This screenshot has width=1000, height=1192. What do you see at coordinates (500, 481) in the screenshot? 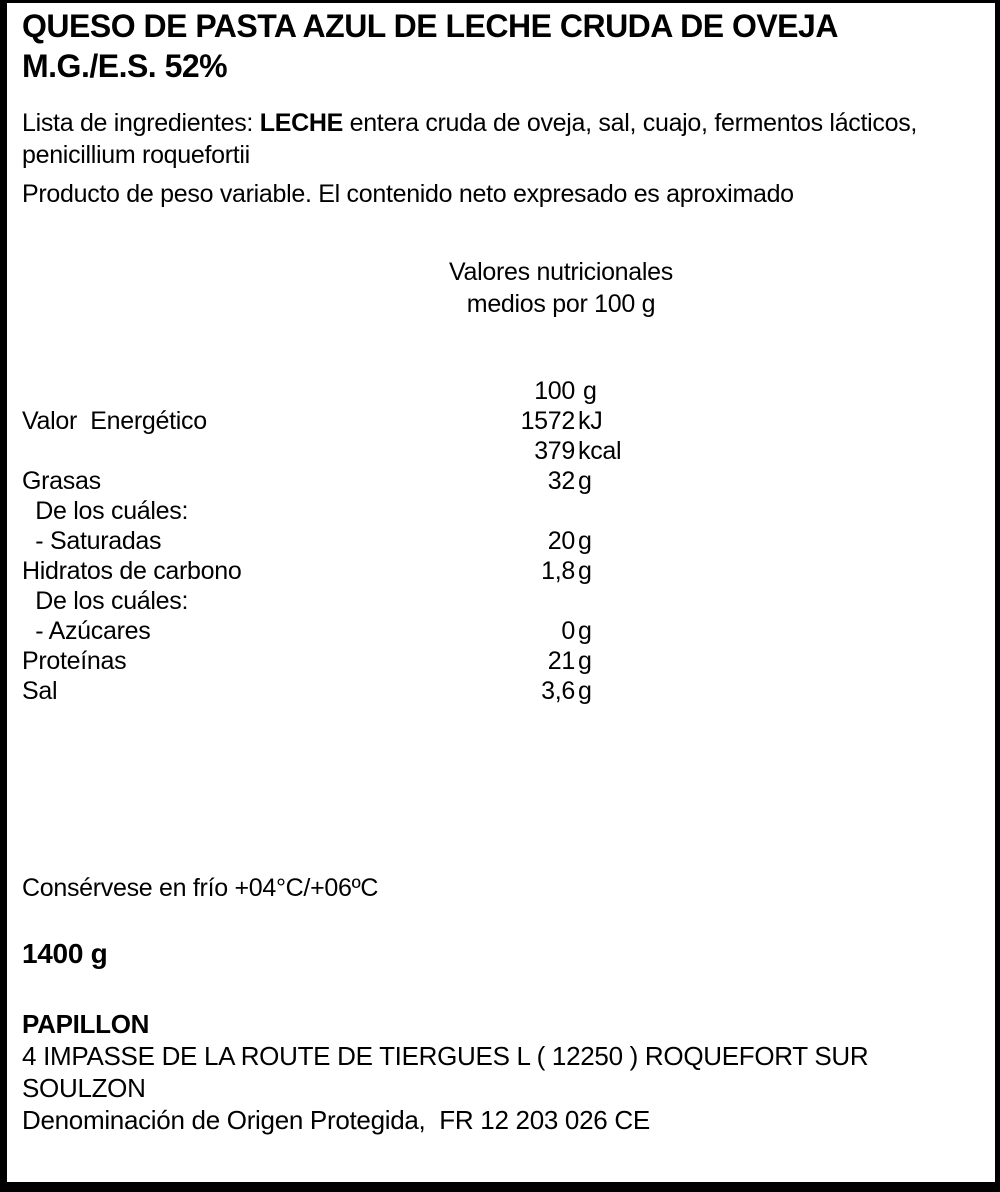
I see `nutrition-row-fat: Grasas 32 g` at bounding box center [500, 481].